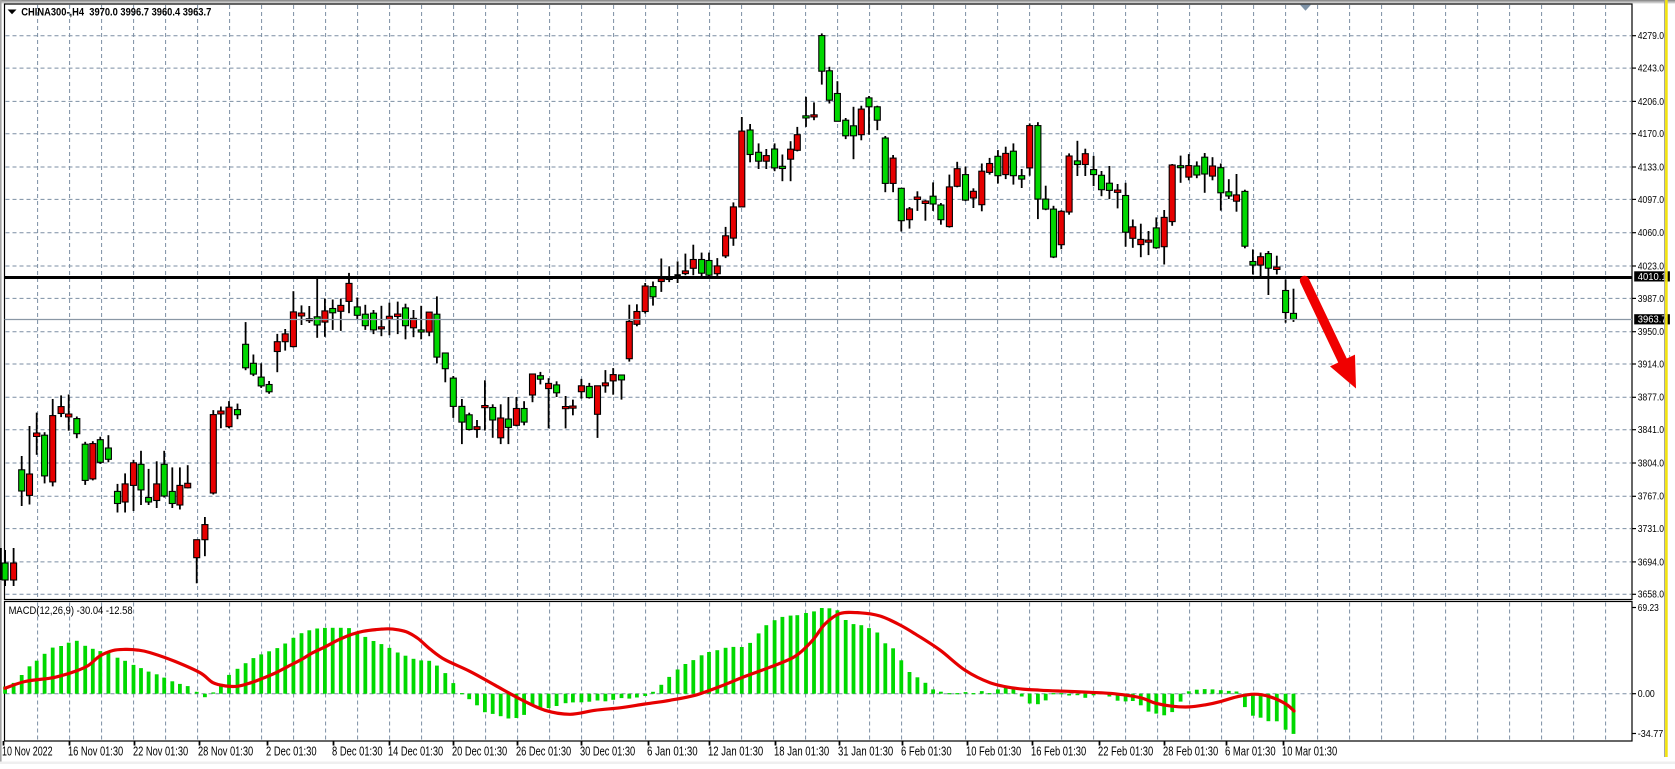  Describe the element at coordinates (865, 751) in the screenshot. I see `svg-text: 31 Jan 01:30` at that location.